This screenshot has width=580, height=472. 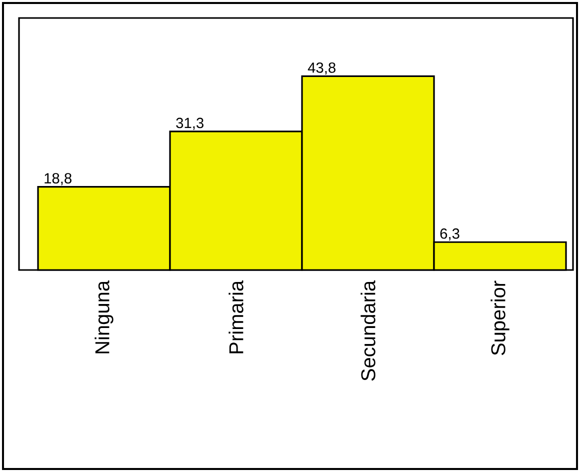 I want to click on data-label: 43,8, so click(x=322, y=68).